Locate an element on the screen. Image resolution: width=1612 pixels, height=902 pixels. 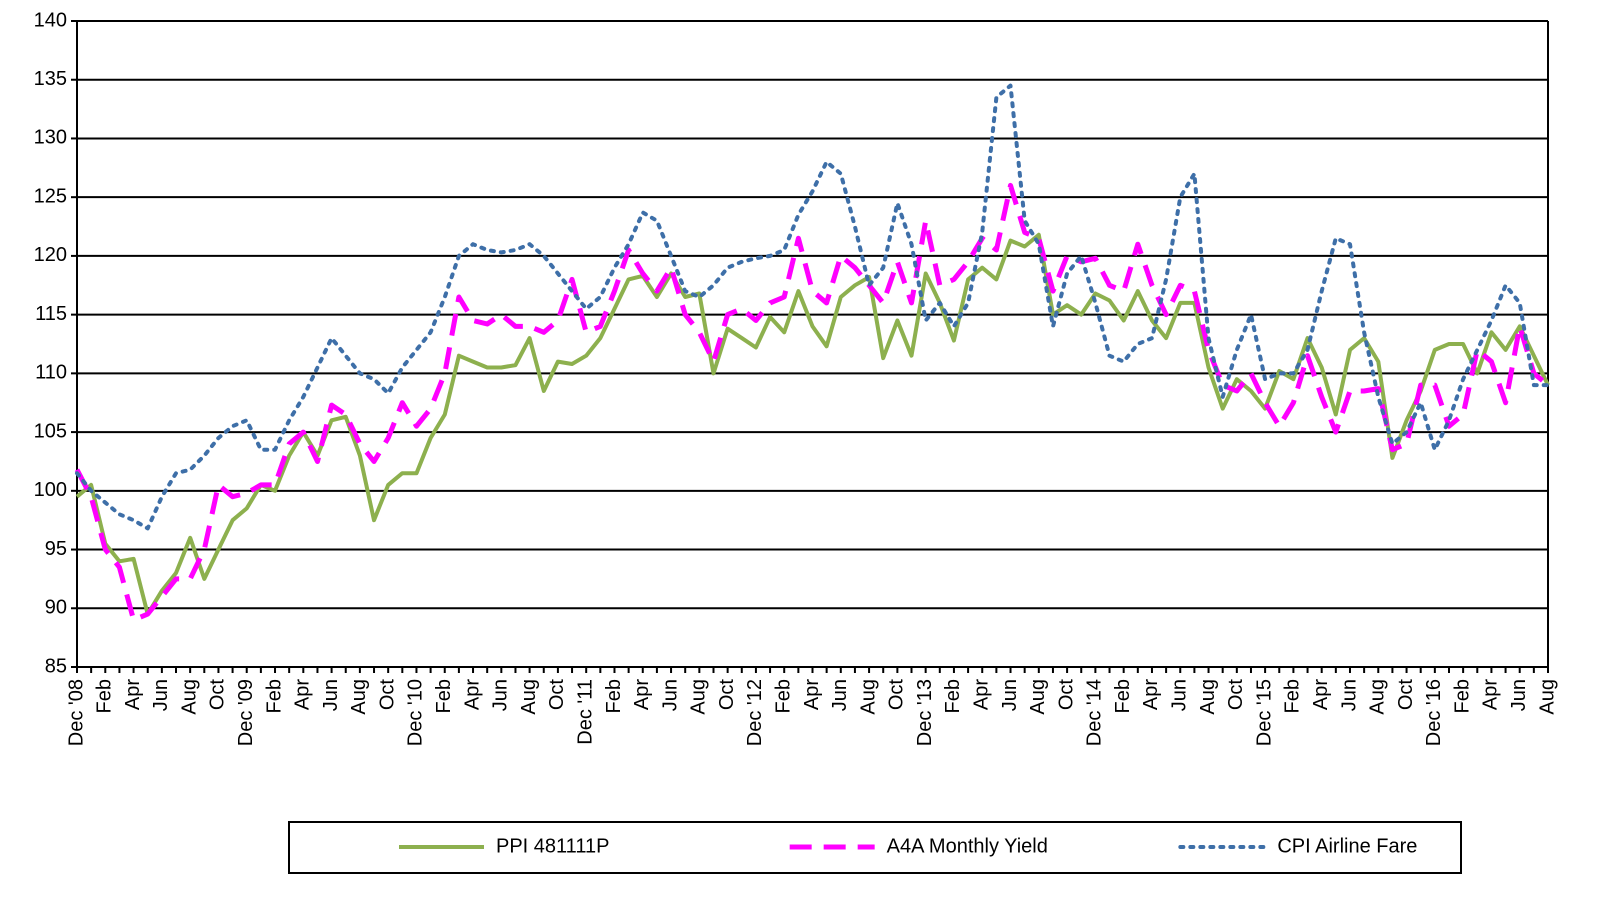
y-tick-label: 95 is located at coordinates (56, 549).